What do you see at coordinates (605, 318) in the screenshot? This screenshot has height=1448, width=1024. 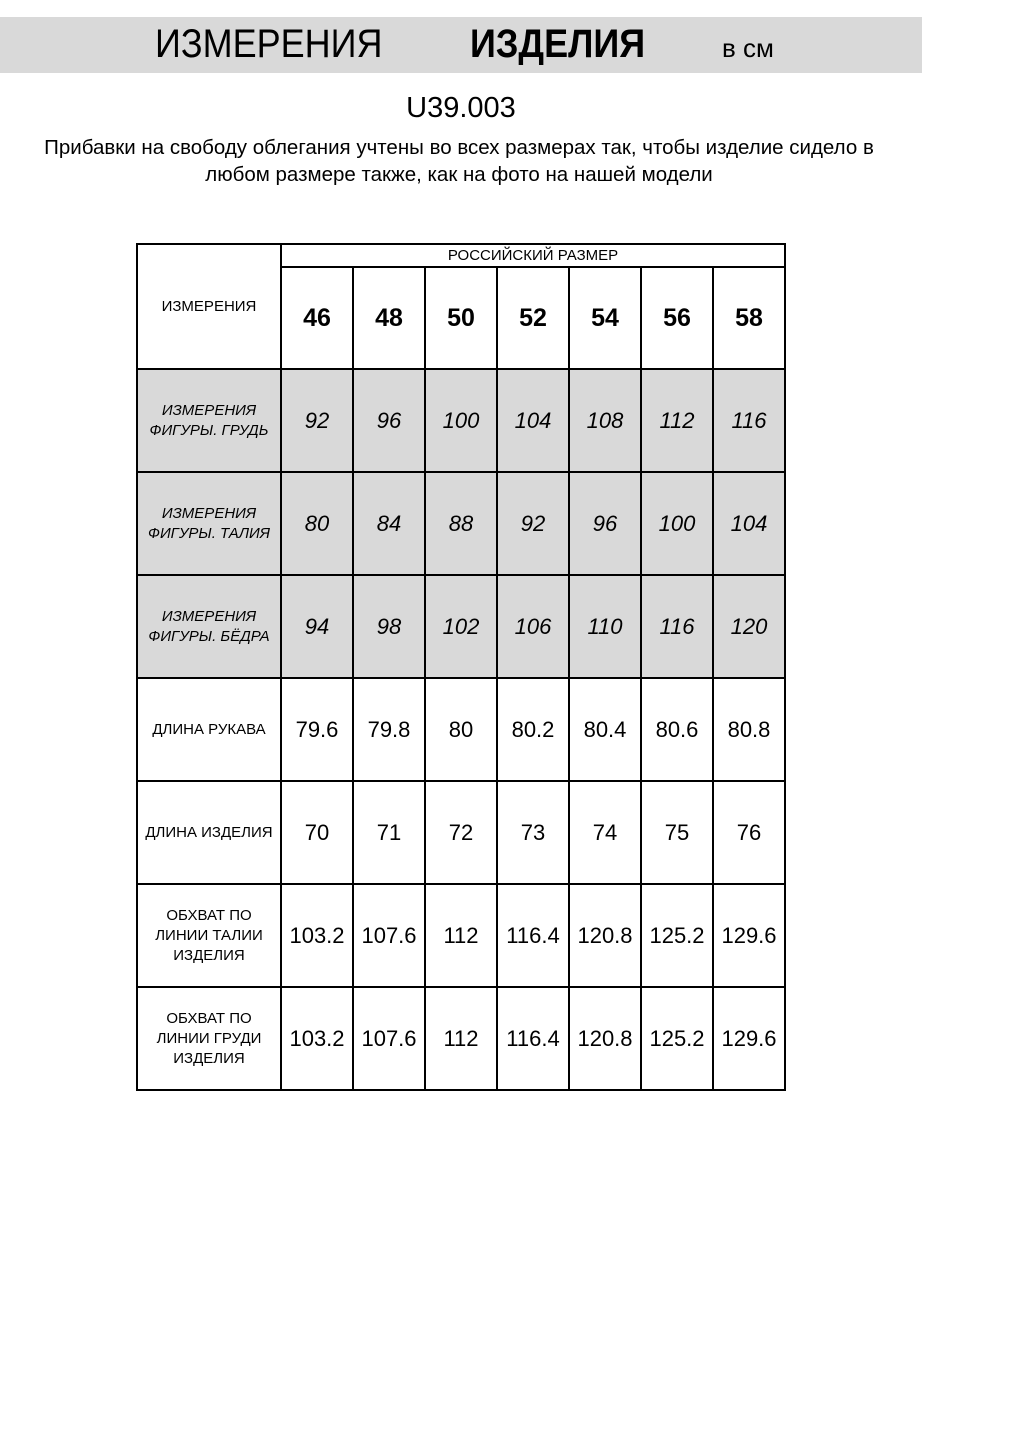 I see `size-header: 54` at bounding box center [605, 318].